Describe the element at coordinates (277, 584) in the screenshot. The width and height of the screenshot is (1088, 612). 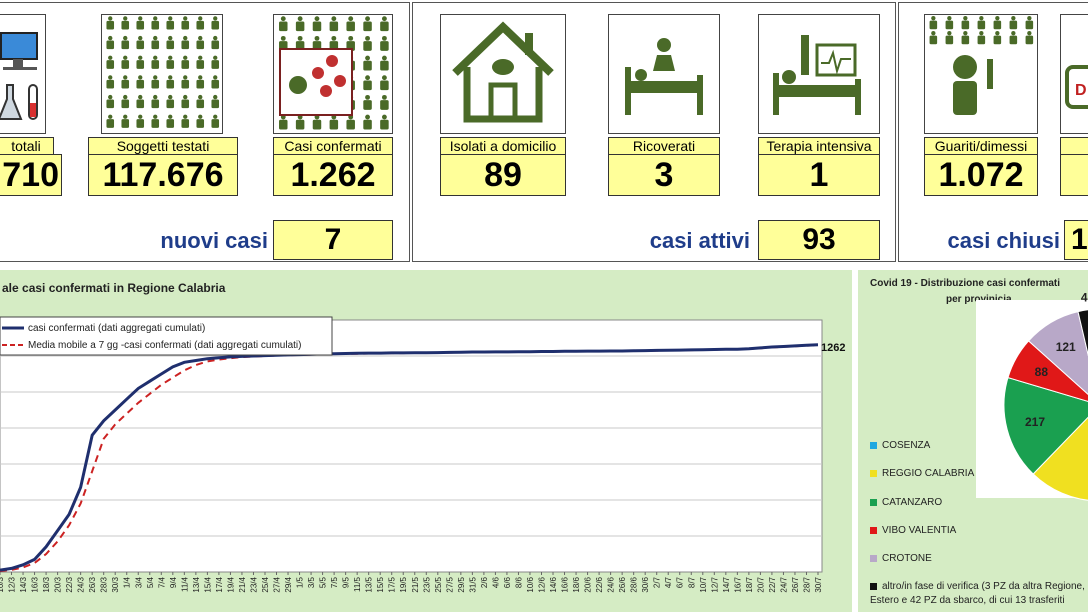
I see `x-tick-label: 27/4` at that location.